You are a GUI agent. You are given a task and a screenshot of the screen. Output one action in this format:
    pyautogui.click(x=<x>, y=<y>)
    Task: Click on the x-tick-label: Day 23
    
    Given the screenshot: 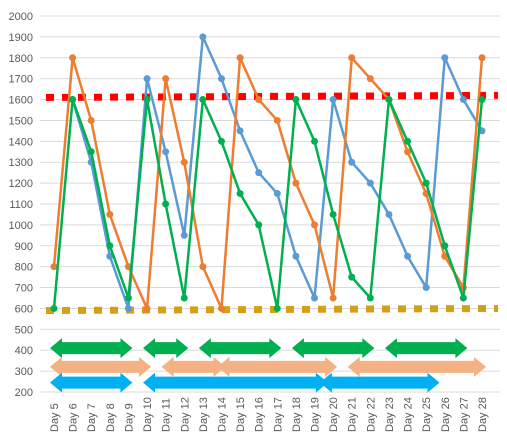 What is the action you would take?
    pyautogui.click(x=390, y=414)
    